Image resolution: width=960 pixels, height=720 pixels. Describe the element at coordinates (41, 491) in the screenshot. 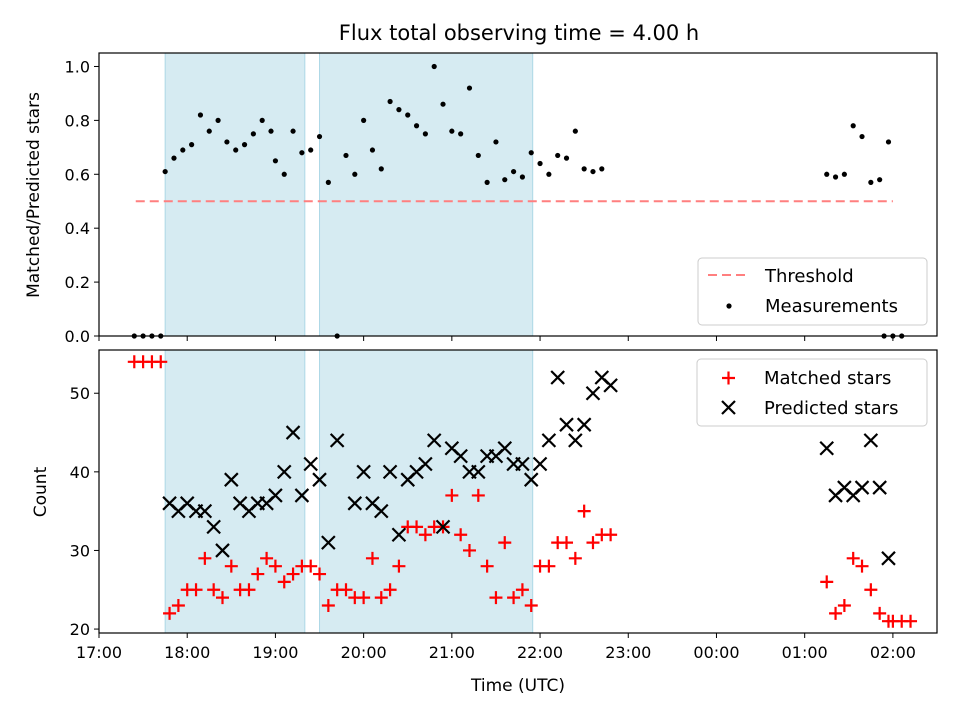

I see `count-y-axis-label: Count` at that location.